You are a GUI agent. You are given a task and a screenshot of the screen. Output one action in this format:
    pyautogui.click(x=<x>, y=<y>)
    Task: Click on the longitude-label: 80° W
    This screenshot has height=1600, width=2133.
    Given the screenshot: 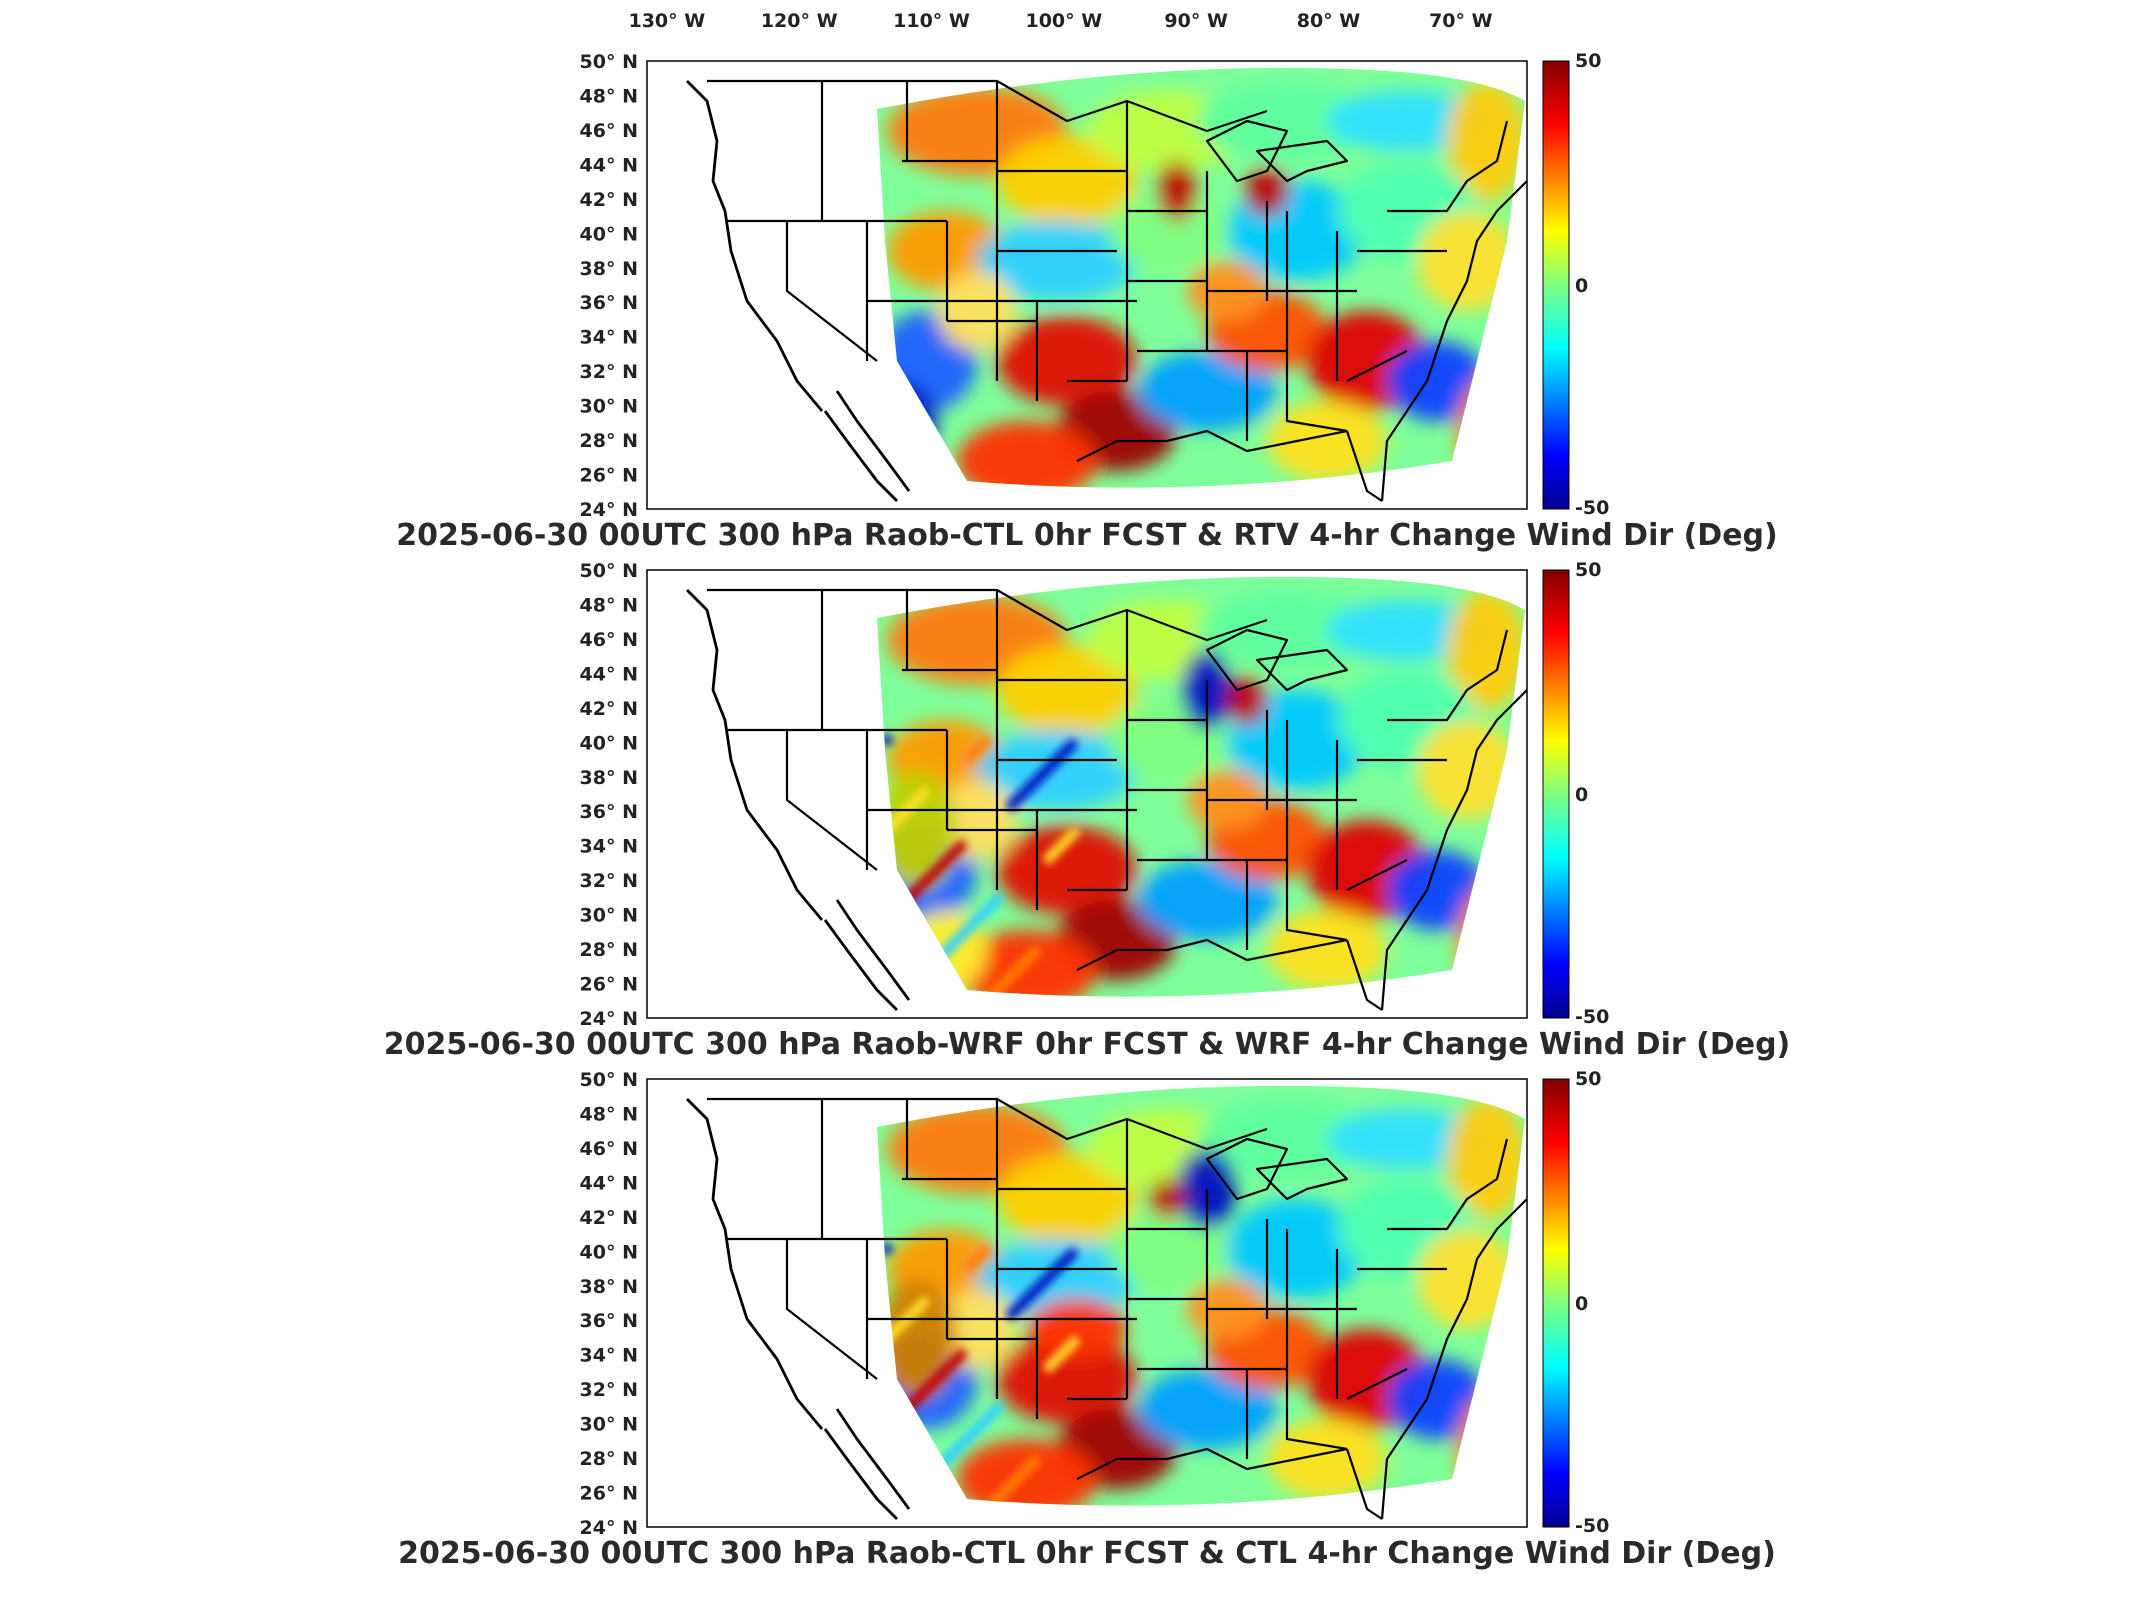 What is the action you would take?
    pyautogui.click(x=1329, y=21)
    